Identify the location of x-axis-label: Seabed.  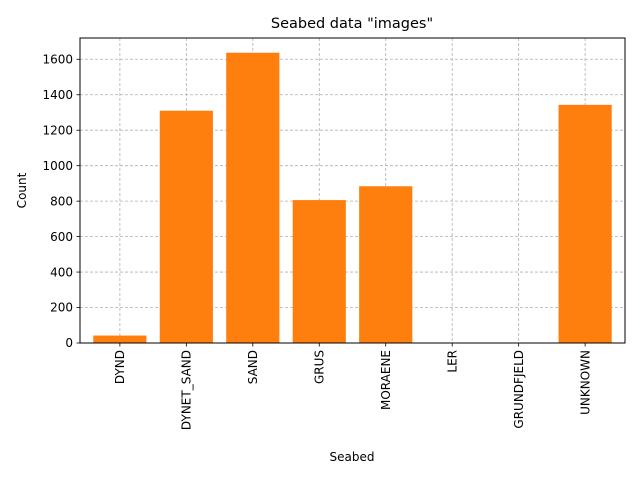
(352, 457).